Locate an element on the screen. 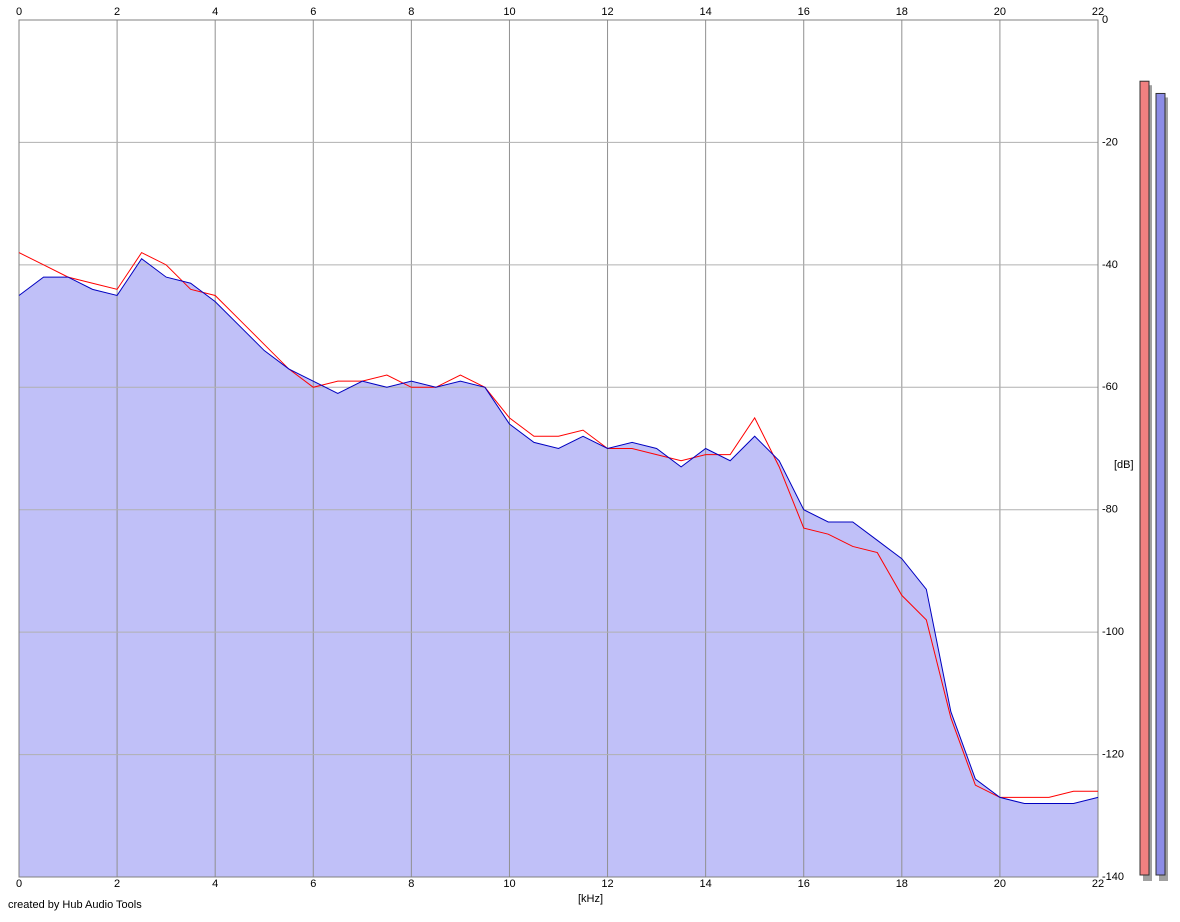 This screenshot has height=922, width=1180. x-axis-label: [kHz] is located at coordinates (590, 899).